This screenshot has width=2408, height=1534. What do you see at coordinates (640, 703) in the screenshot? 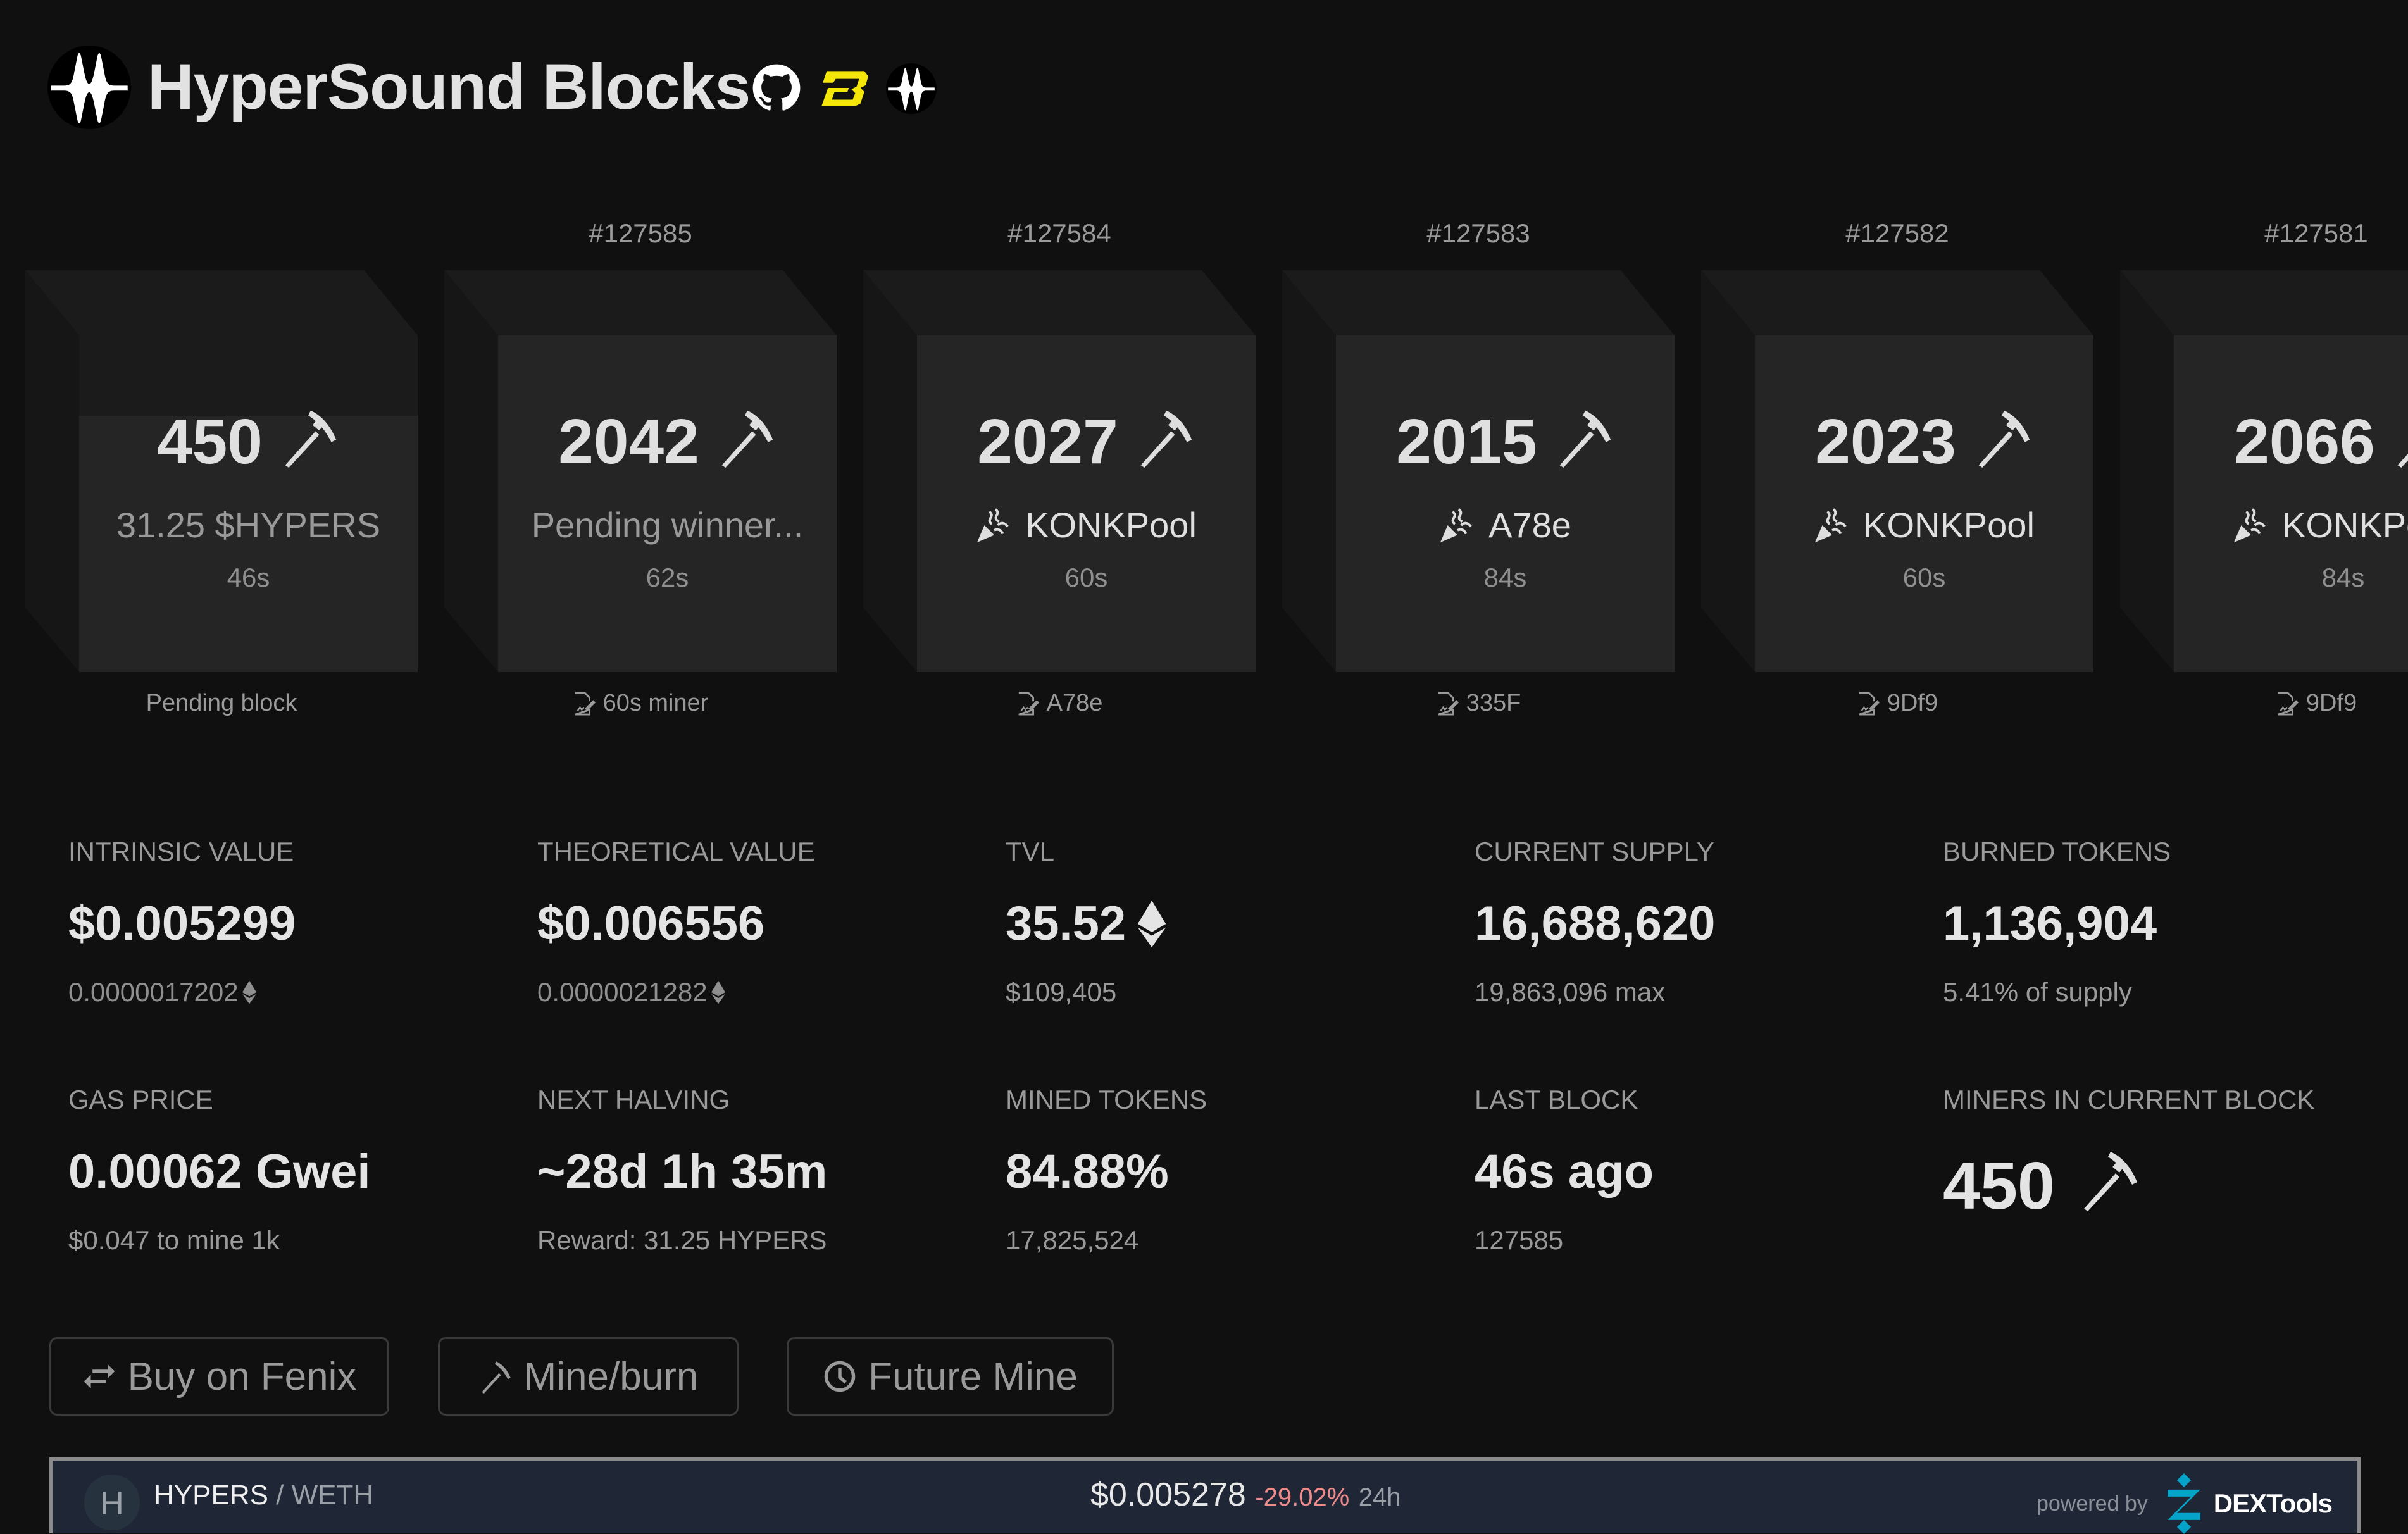
I see `block-footer: 60s miner` at bounding box center [640, 703].